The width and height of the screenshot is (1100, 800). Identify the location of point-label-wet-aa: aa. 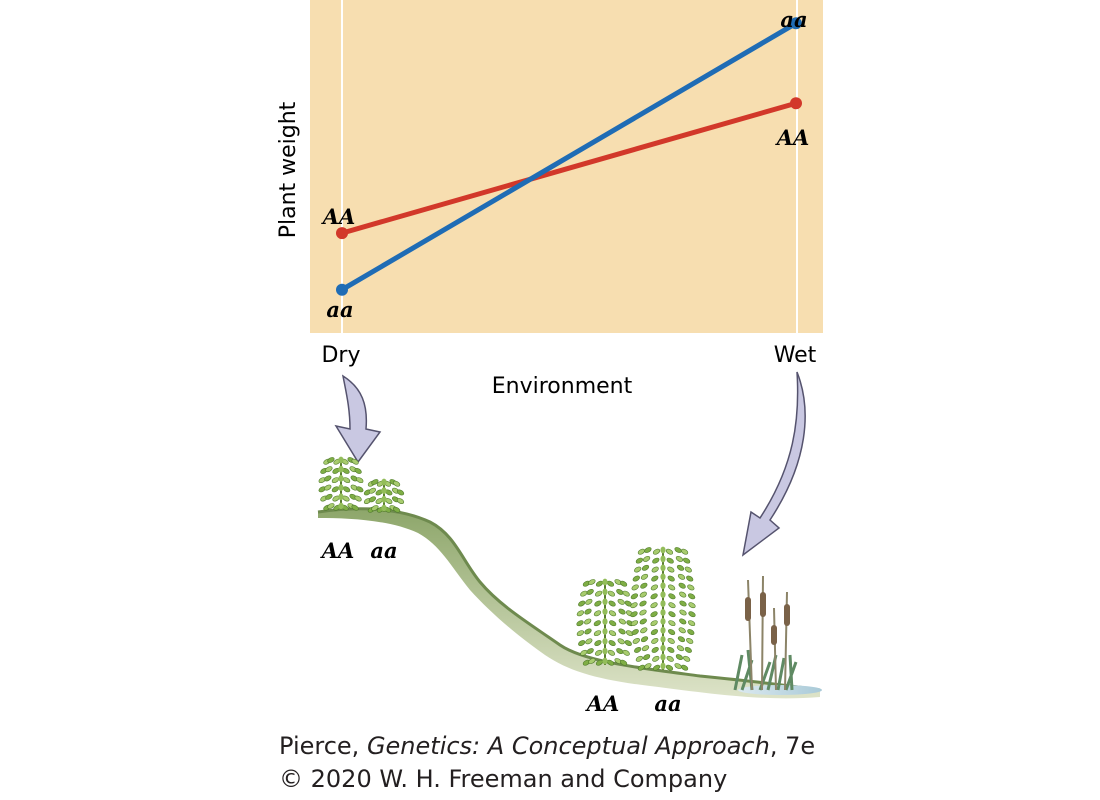
(793, 19).